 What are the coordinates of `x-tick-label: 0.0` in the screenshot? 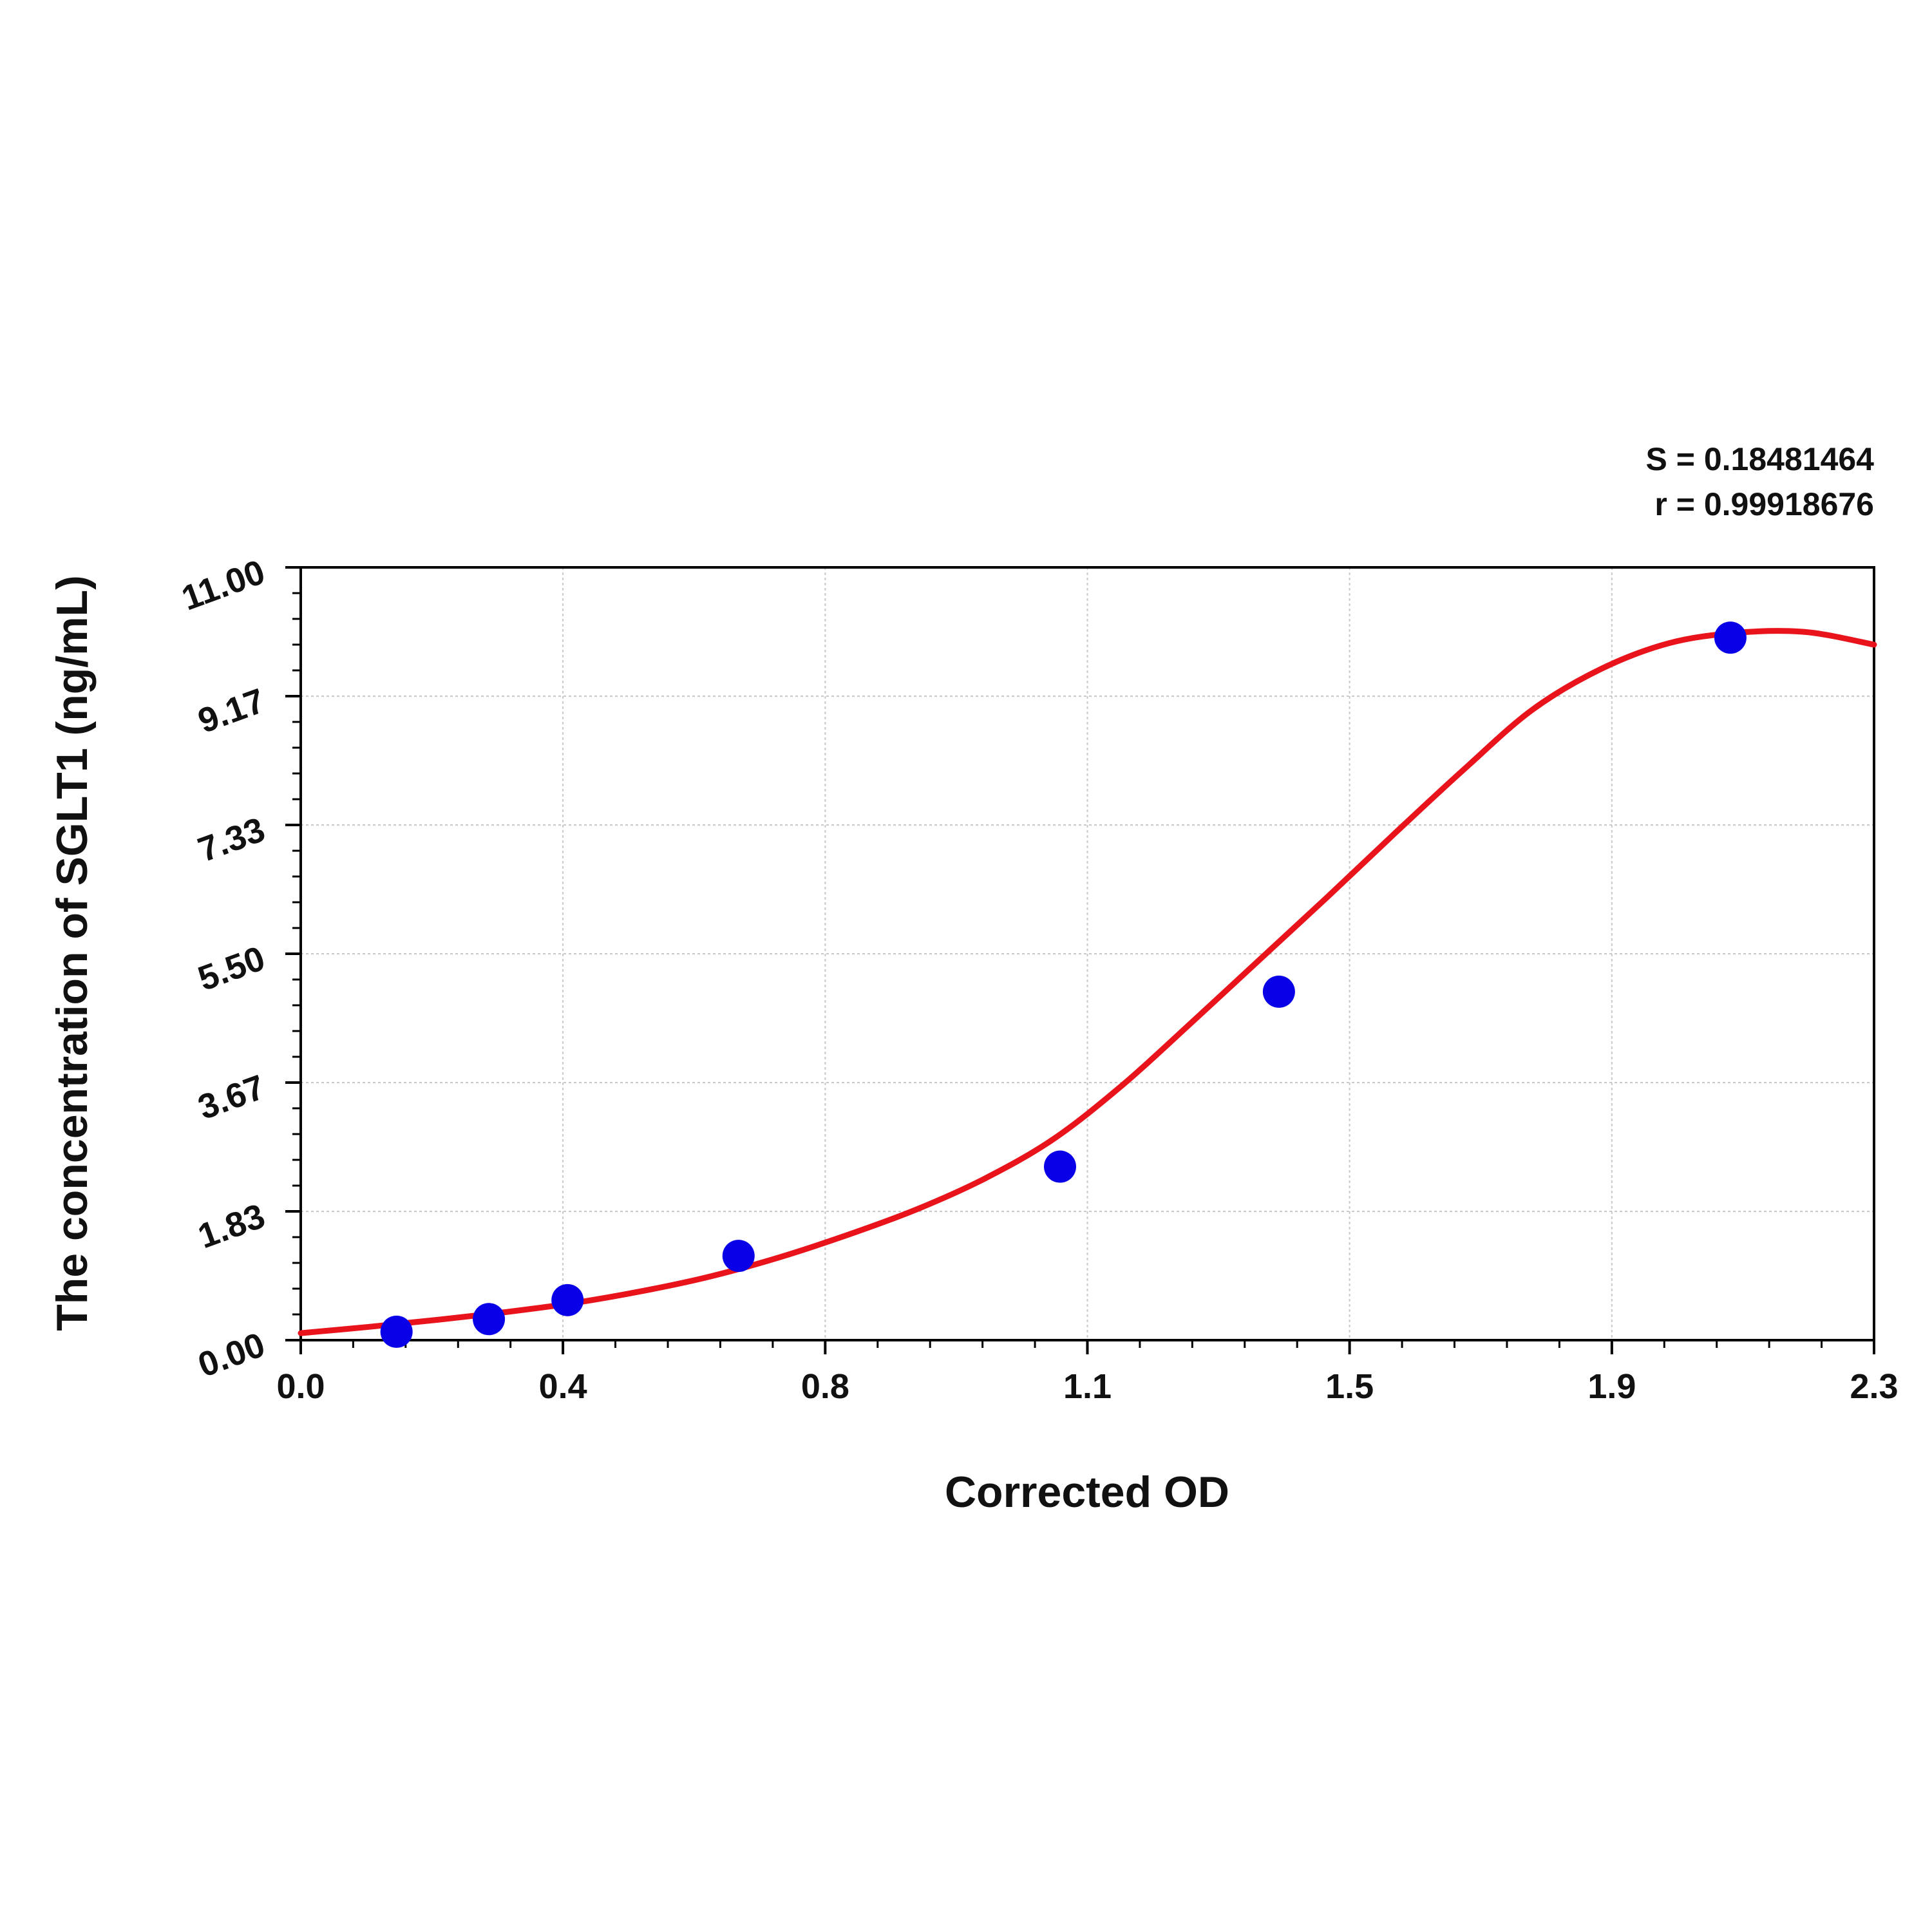 It's located at (301, 1386).